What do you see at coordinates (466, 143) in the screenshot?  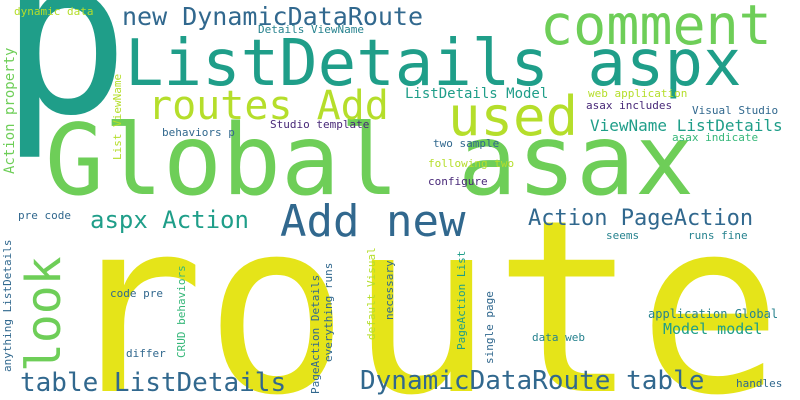 I see `word-two-sample: two sample` at bounding box center [466, 143].